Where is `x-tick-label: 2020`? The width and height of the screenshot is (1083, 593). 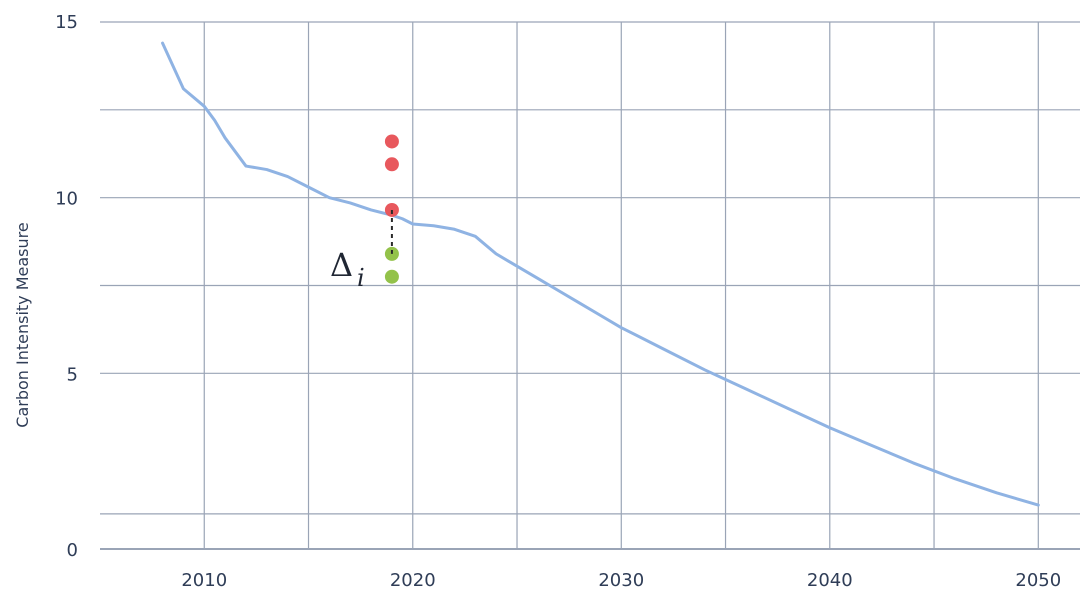
x-tick-label: 2020 is located at coordinates (413, 580).